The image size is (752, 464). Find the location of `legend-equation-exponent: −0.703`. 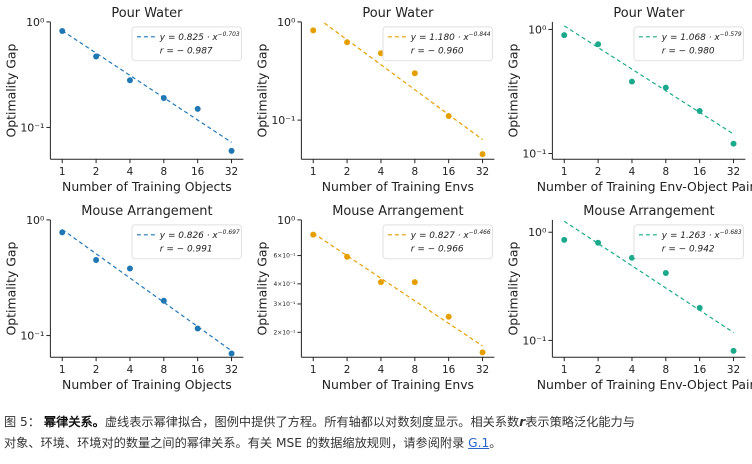

legend-equation-exponent: −0.703 is located at coordinates (229, 34).